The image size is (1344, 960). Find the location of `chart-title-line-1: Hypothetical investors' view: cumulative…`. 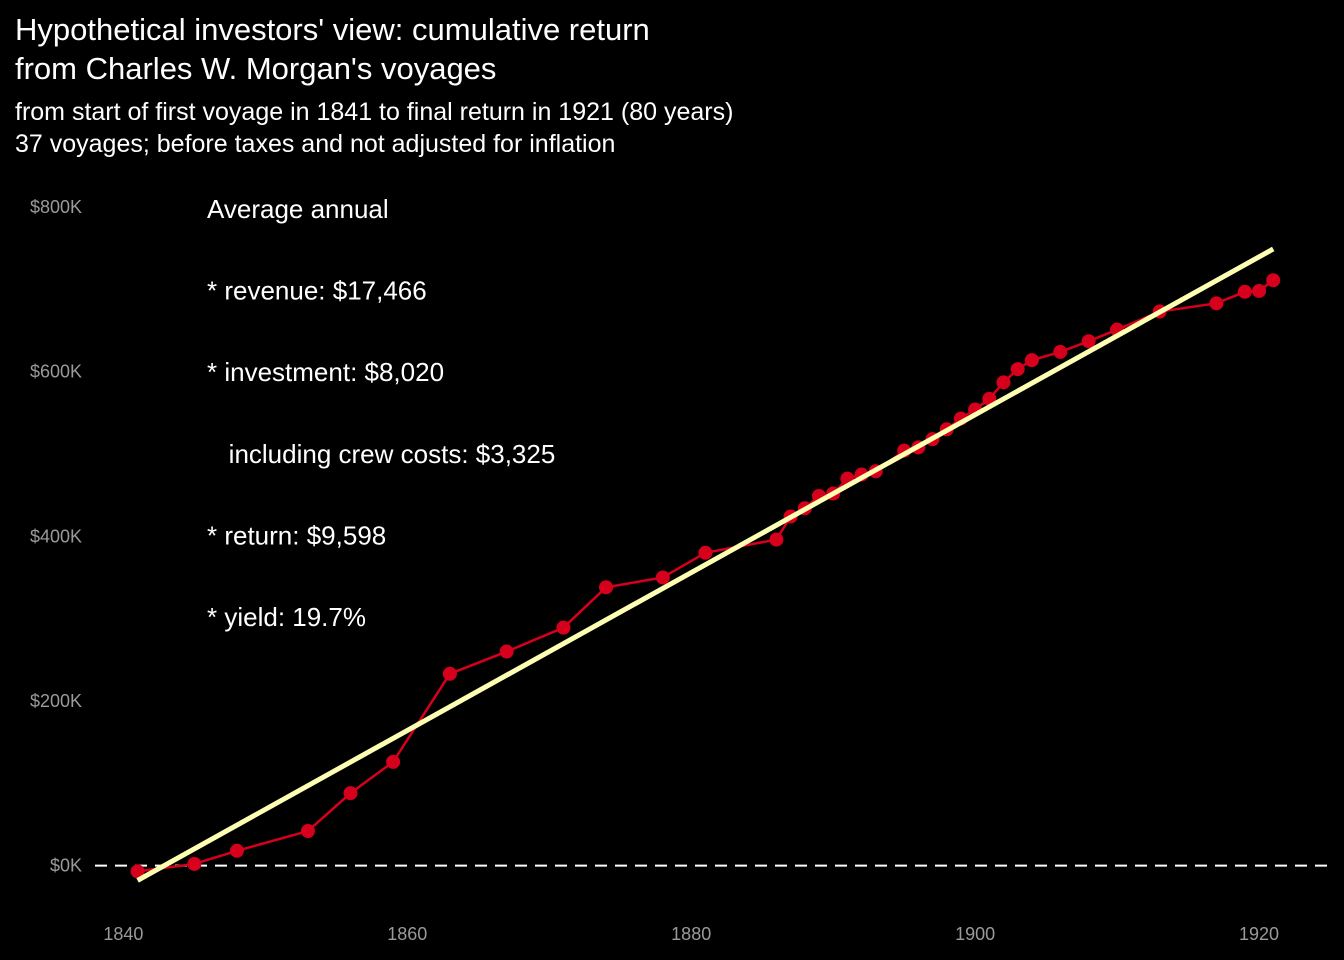

chart-title-line-1: Hypothetical investors' view: cumulative… is located at coordinates (332, 29).